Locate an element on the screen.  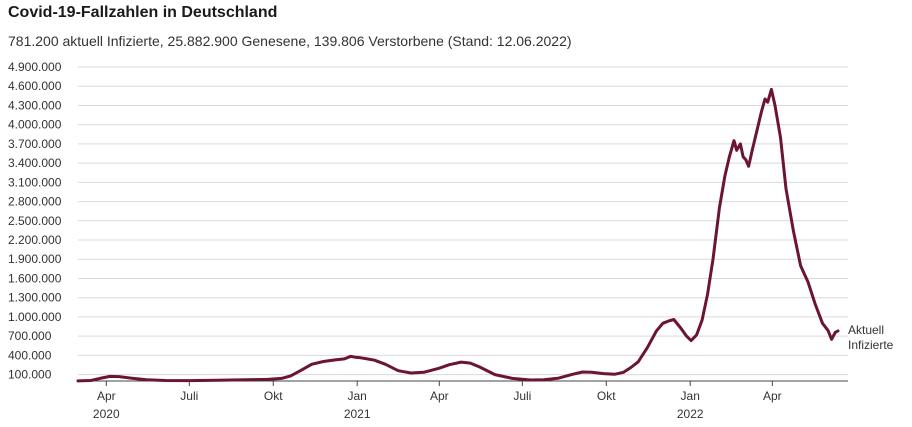
y-tick-label: 4.900.000 is located at coordinates (35, 67).